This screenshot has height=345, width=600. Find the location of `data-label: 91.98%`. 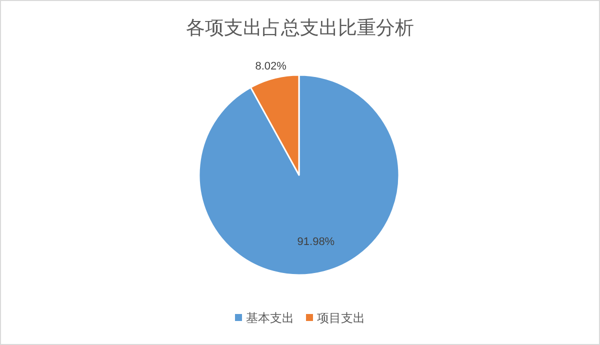

data-label: 91.98% is located at coordinates (316, 242).